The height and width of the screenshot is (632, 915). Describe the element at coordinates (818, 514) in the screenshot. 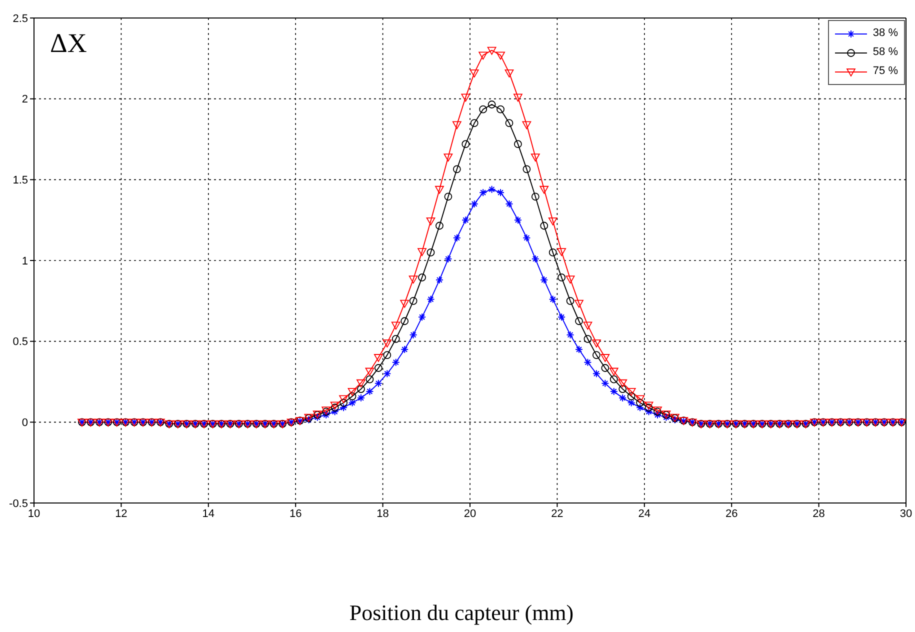

I see `x-tick-label: 28` at that location.